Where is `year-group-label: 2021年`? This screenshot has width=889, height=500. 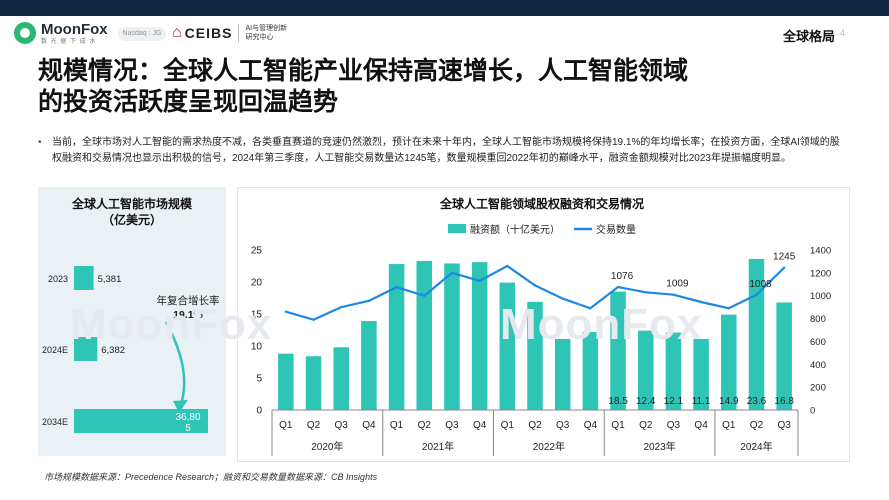
year-group-label: 2021年 is located at coordinates (438, 446).